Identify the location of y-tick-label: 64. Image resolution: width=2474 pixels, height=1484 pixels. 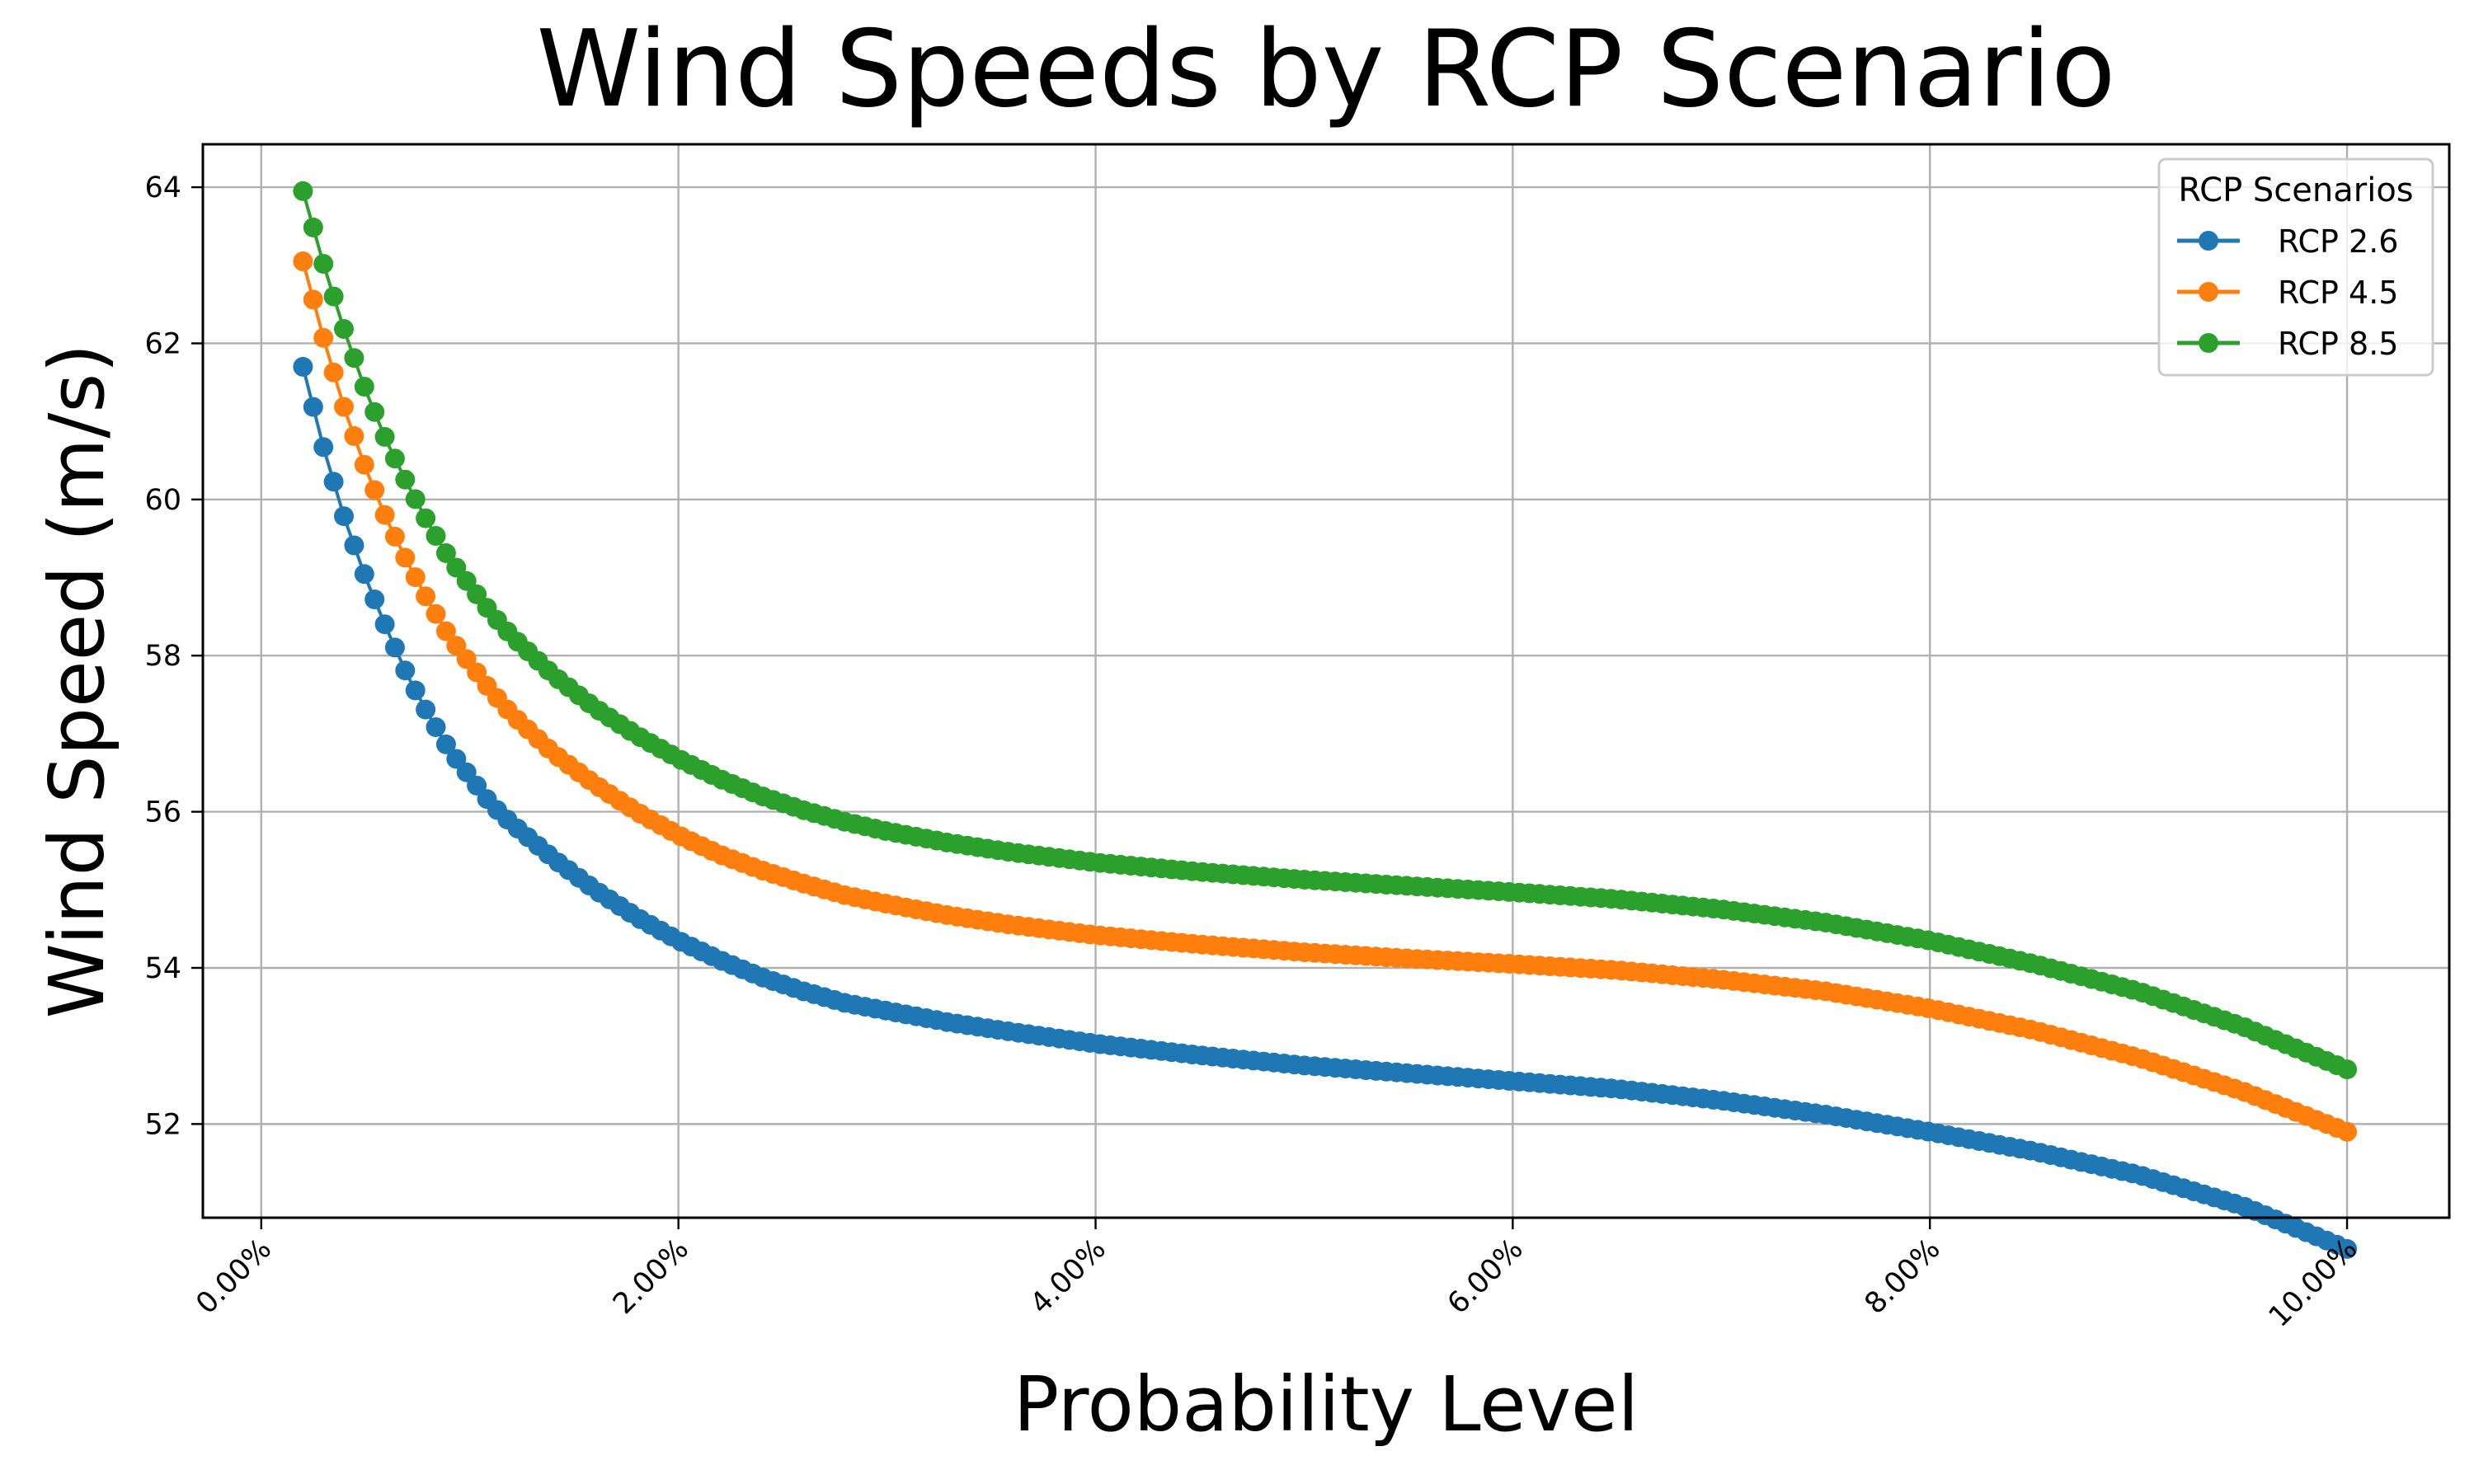
(162, 187).